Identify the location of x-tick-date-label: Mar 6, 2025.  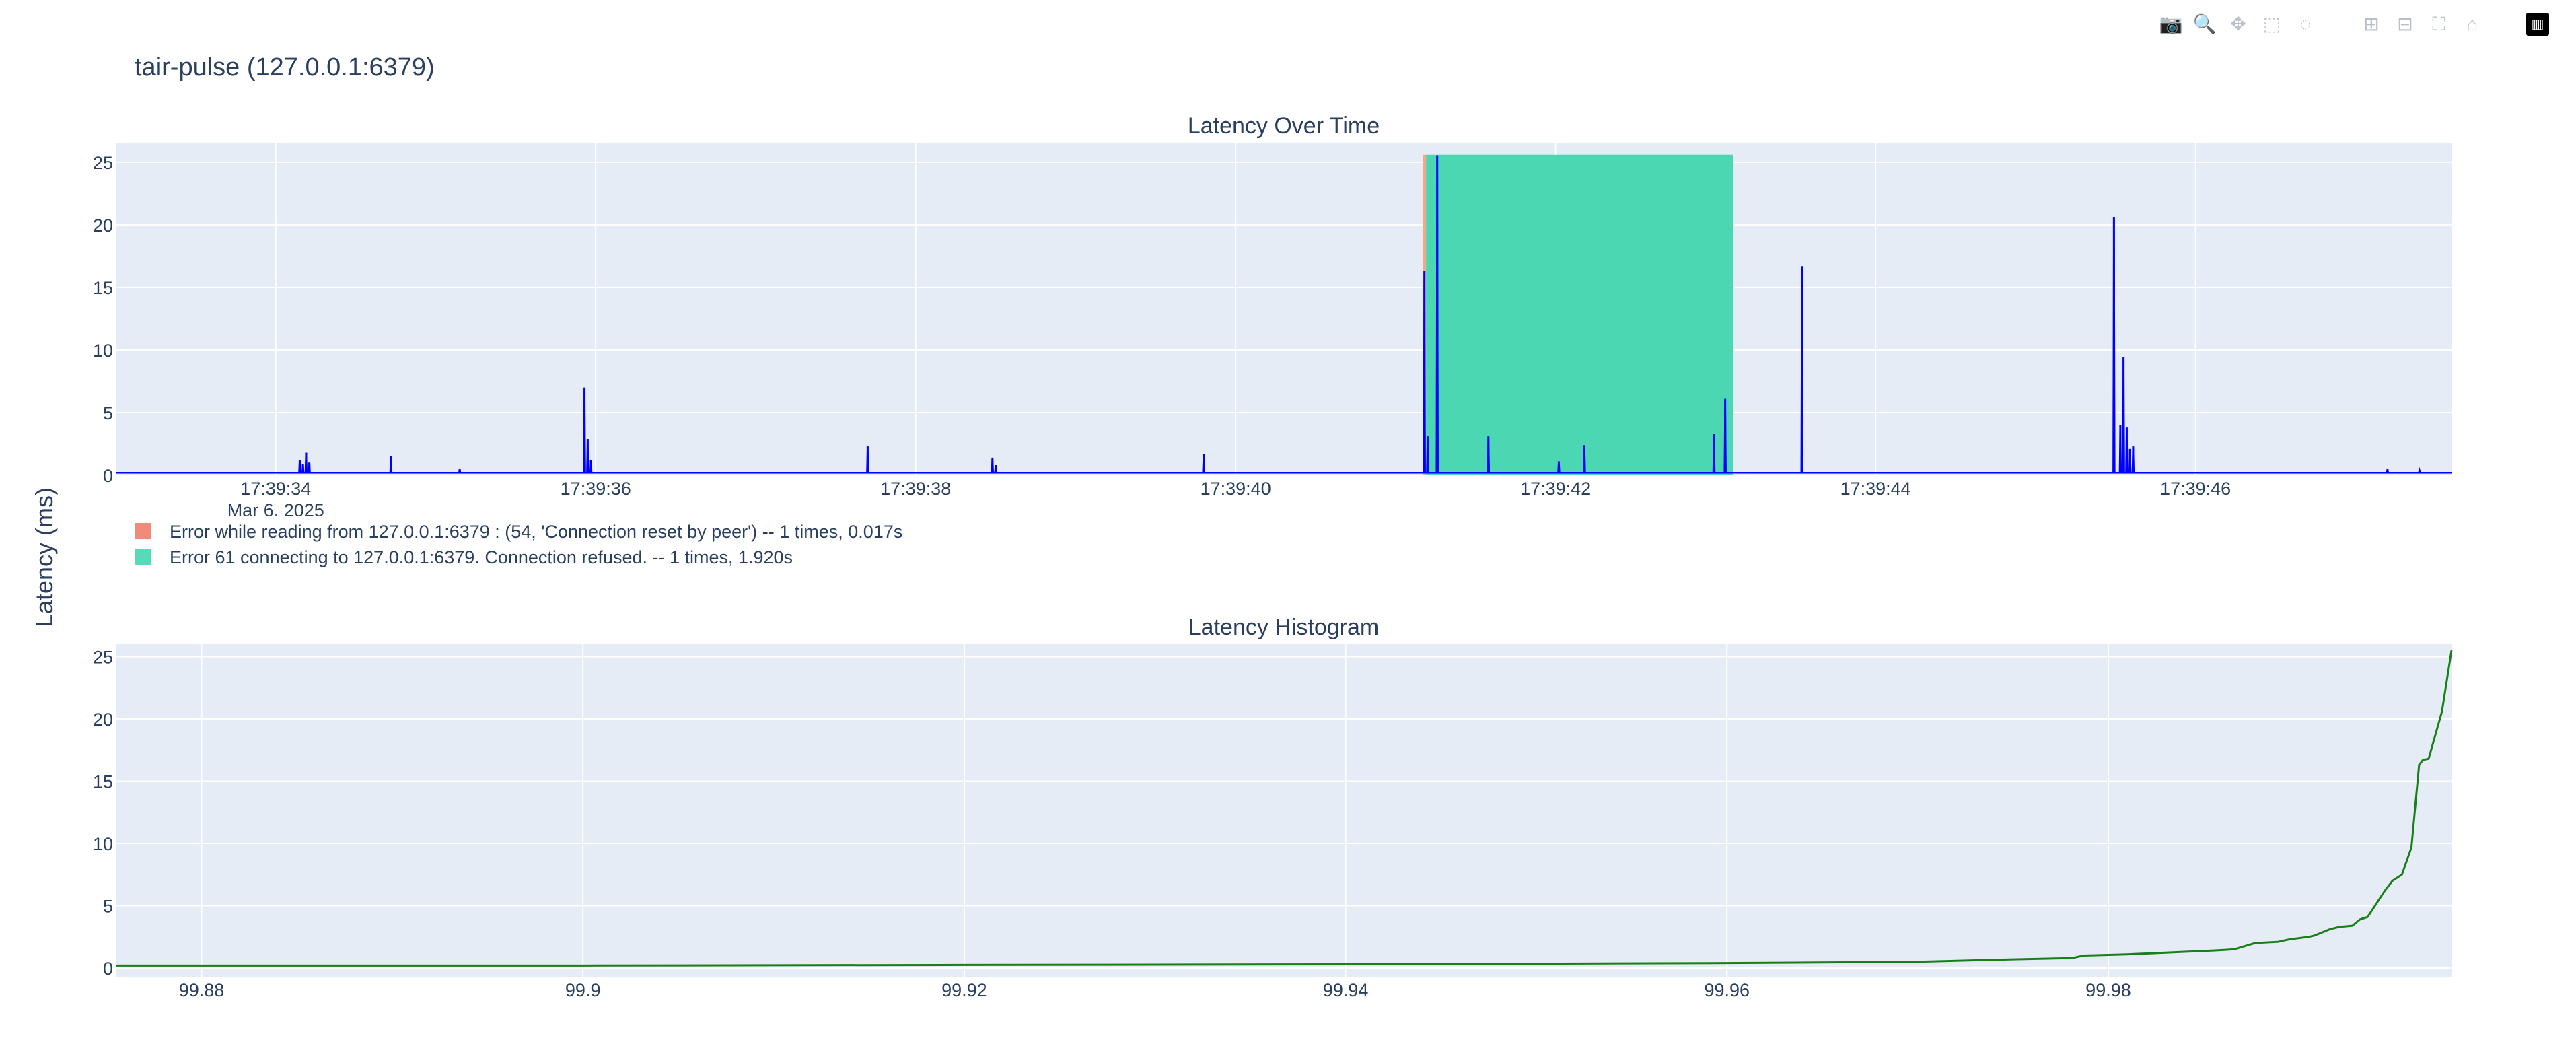
(275, 510).